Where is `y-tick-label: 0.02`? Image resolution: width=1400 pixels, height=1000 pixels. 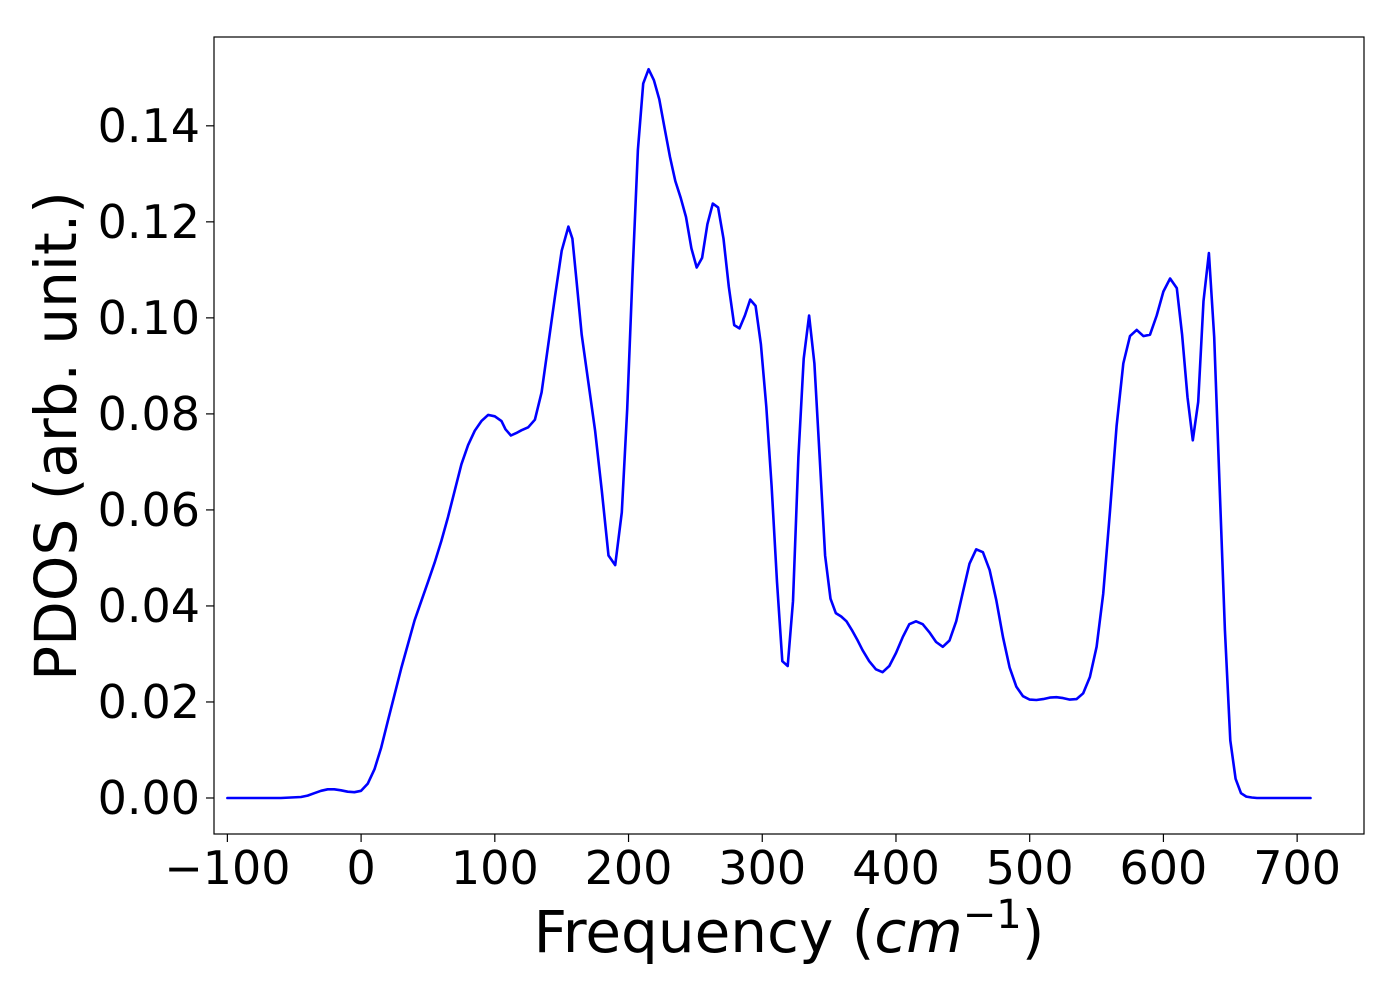
y-tick-label: 0.02 is located at coordinates (149, 702).